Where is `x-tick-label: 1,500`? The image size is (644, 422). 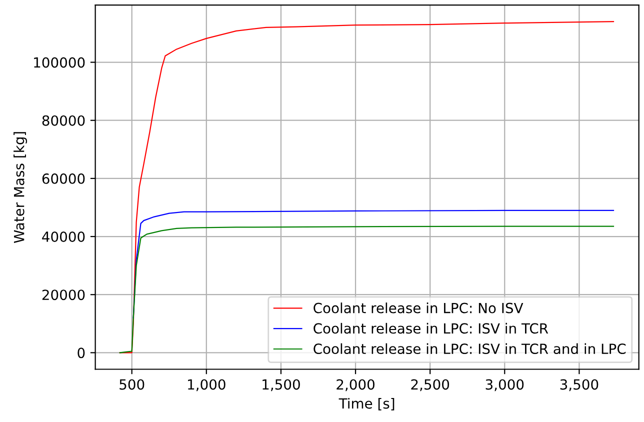
x-tick-label: 1,500 is located at coordinates (281, 385).